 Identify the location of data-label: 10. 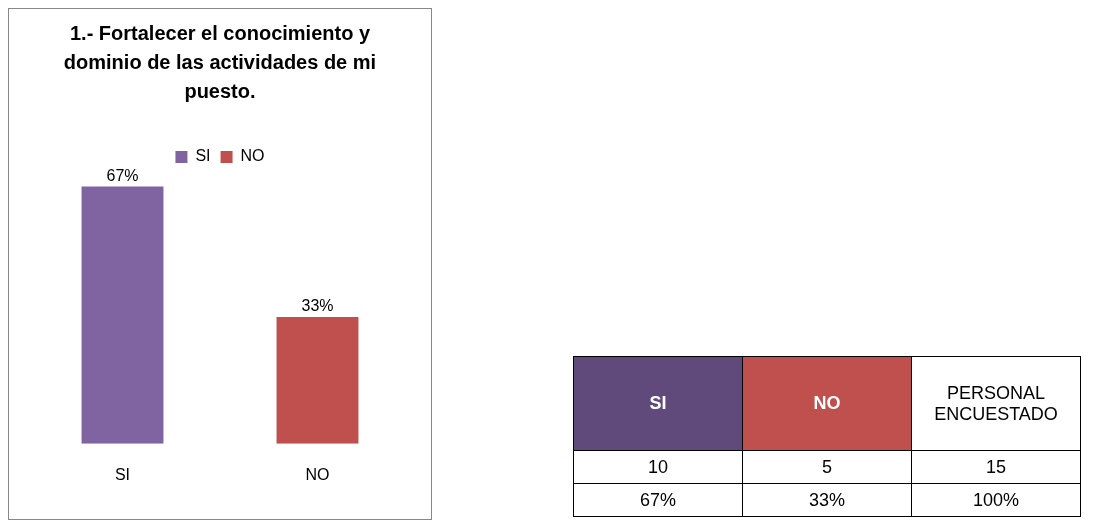
(658, 467).